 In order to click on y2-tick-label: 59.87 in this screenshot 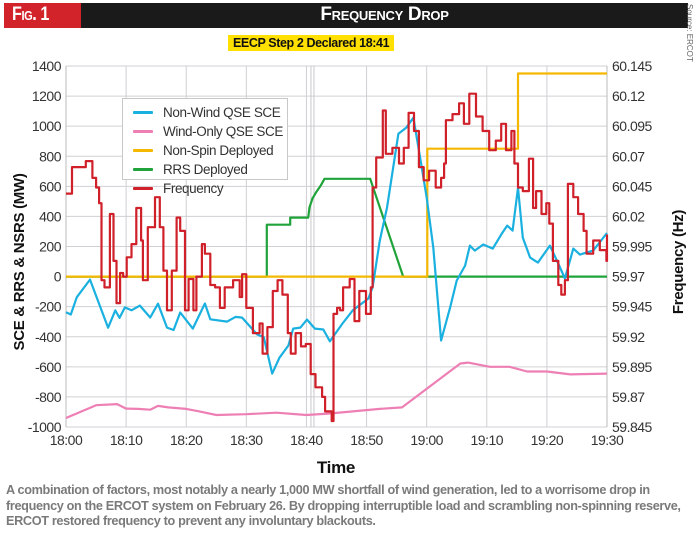, I will do `click(628, 397)`.